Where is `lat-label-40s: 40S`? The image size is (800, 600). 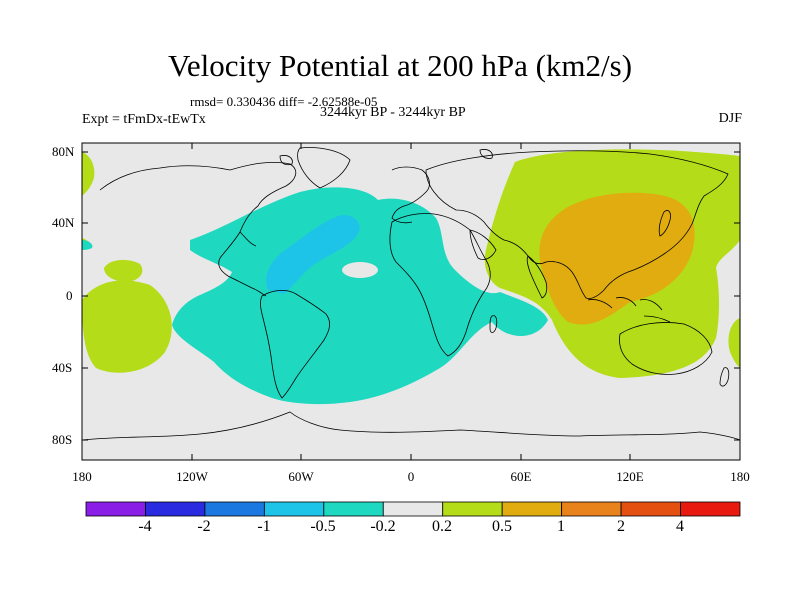 lat-label-40s: 40S is located at coordinates (62, 367).